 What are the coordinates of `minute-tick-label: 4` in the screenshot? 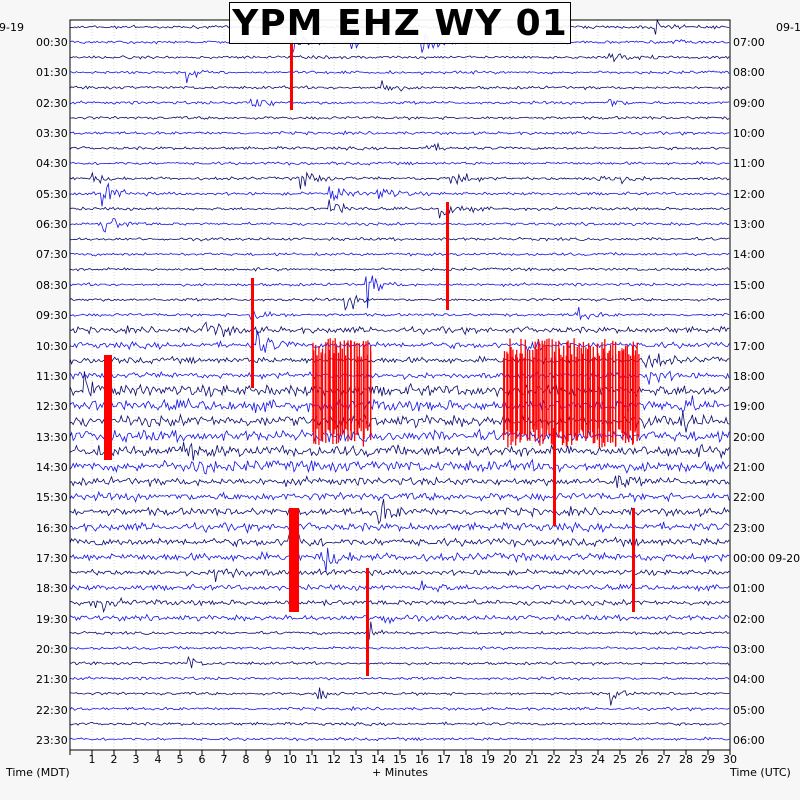 It's located at (158, 759).